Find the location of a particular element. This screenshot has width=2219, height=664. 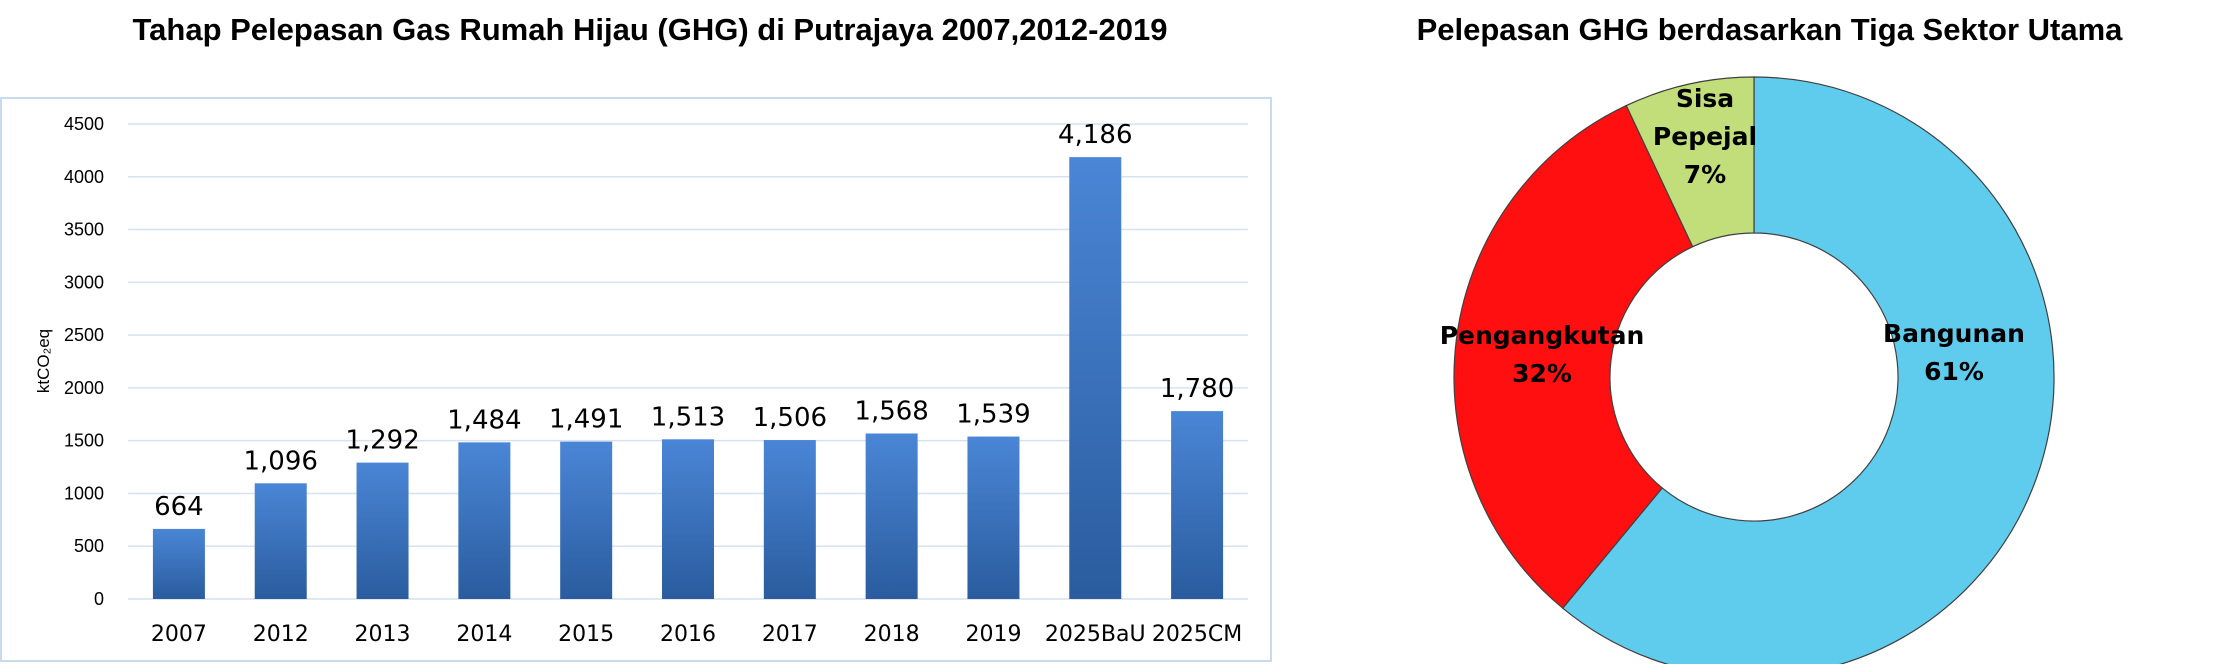

x-tick-label: 2018 is located at coordinates (892, 634).